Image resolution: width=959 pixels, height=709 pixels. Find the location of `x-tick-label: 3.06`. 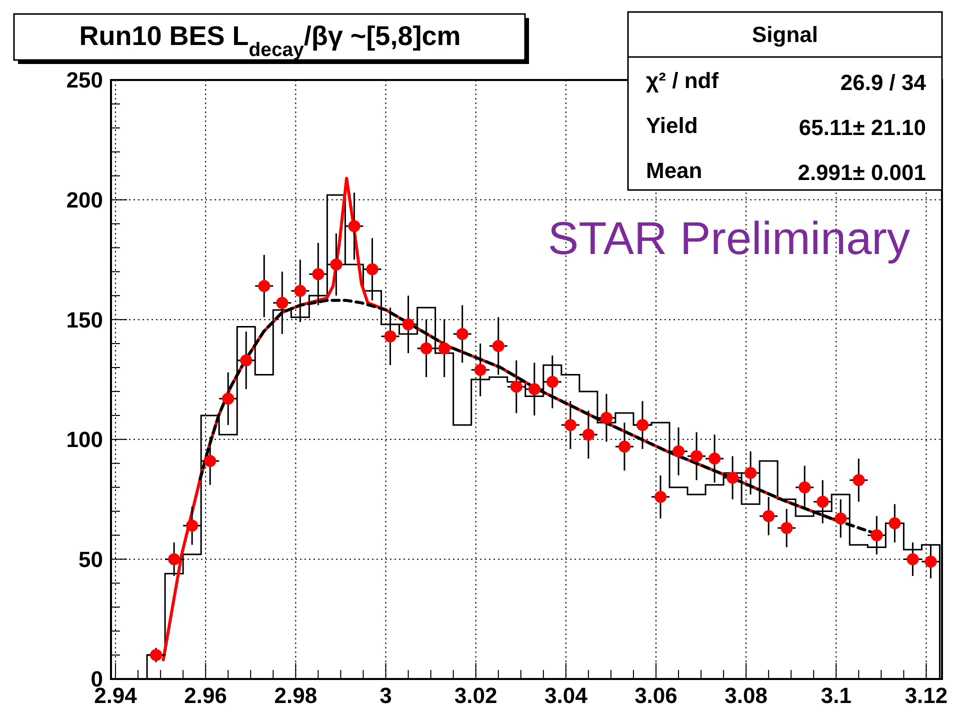

x-tick-label: 3.06 is located at coordinates (656, 695).